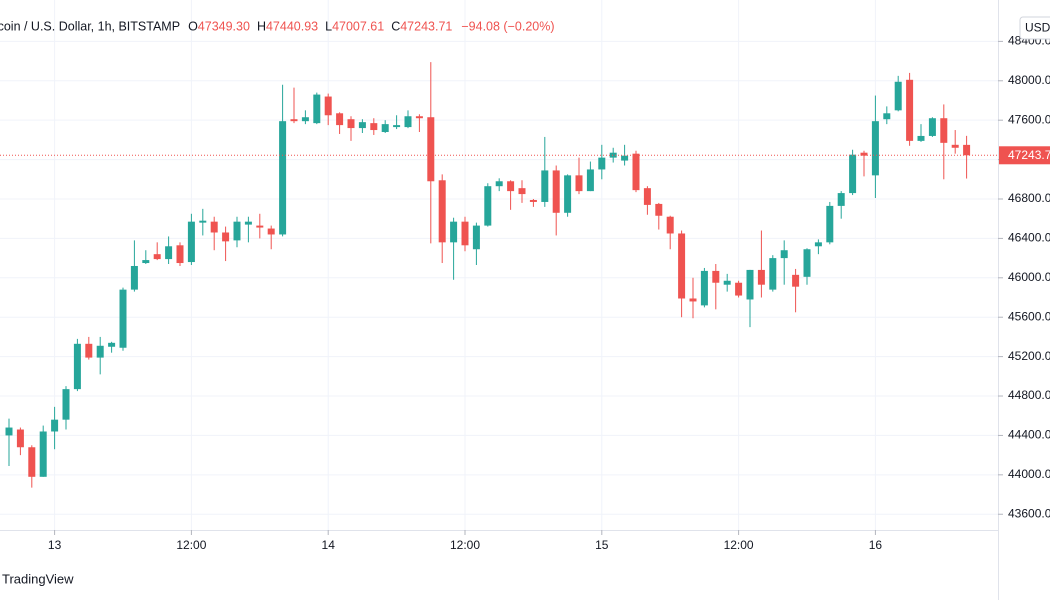  I want to click on x-tick-label: 14, so click(329, 545).